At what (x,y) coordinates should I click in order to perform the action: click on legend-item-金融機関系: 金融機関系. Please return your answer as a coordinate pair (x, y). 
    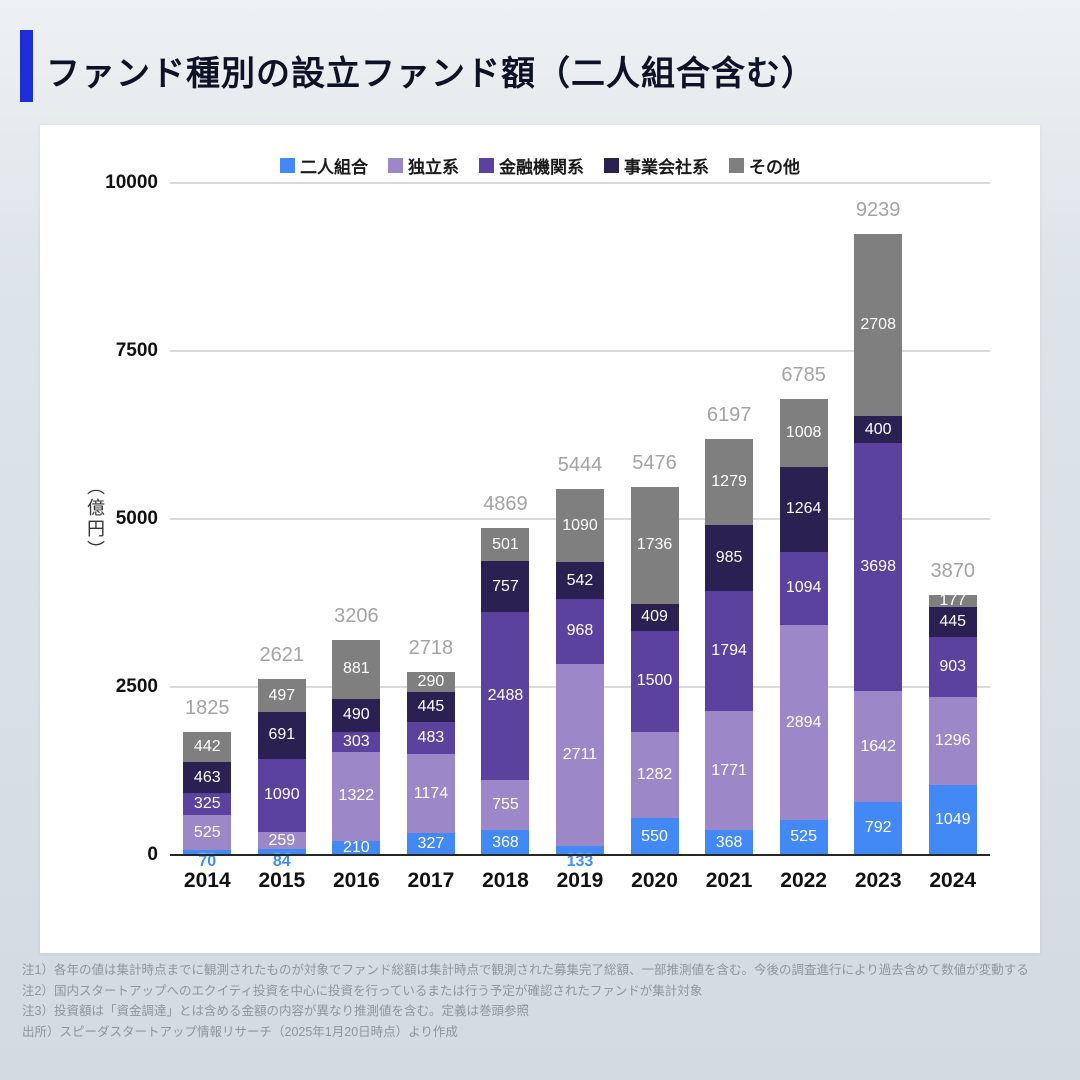
    Looking at the image, I should click on (531, 165).